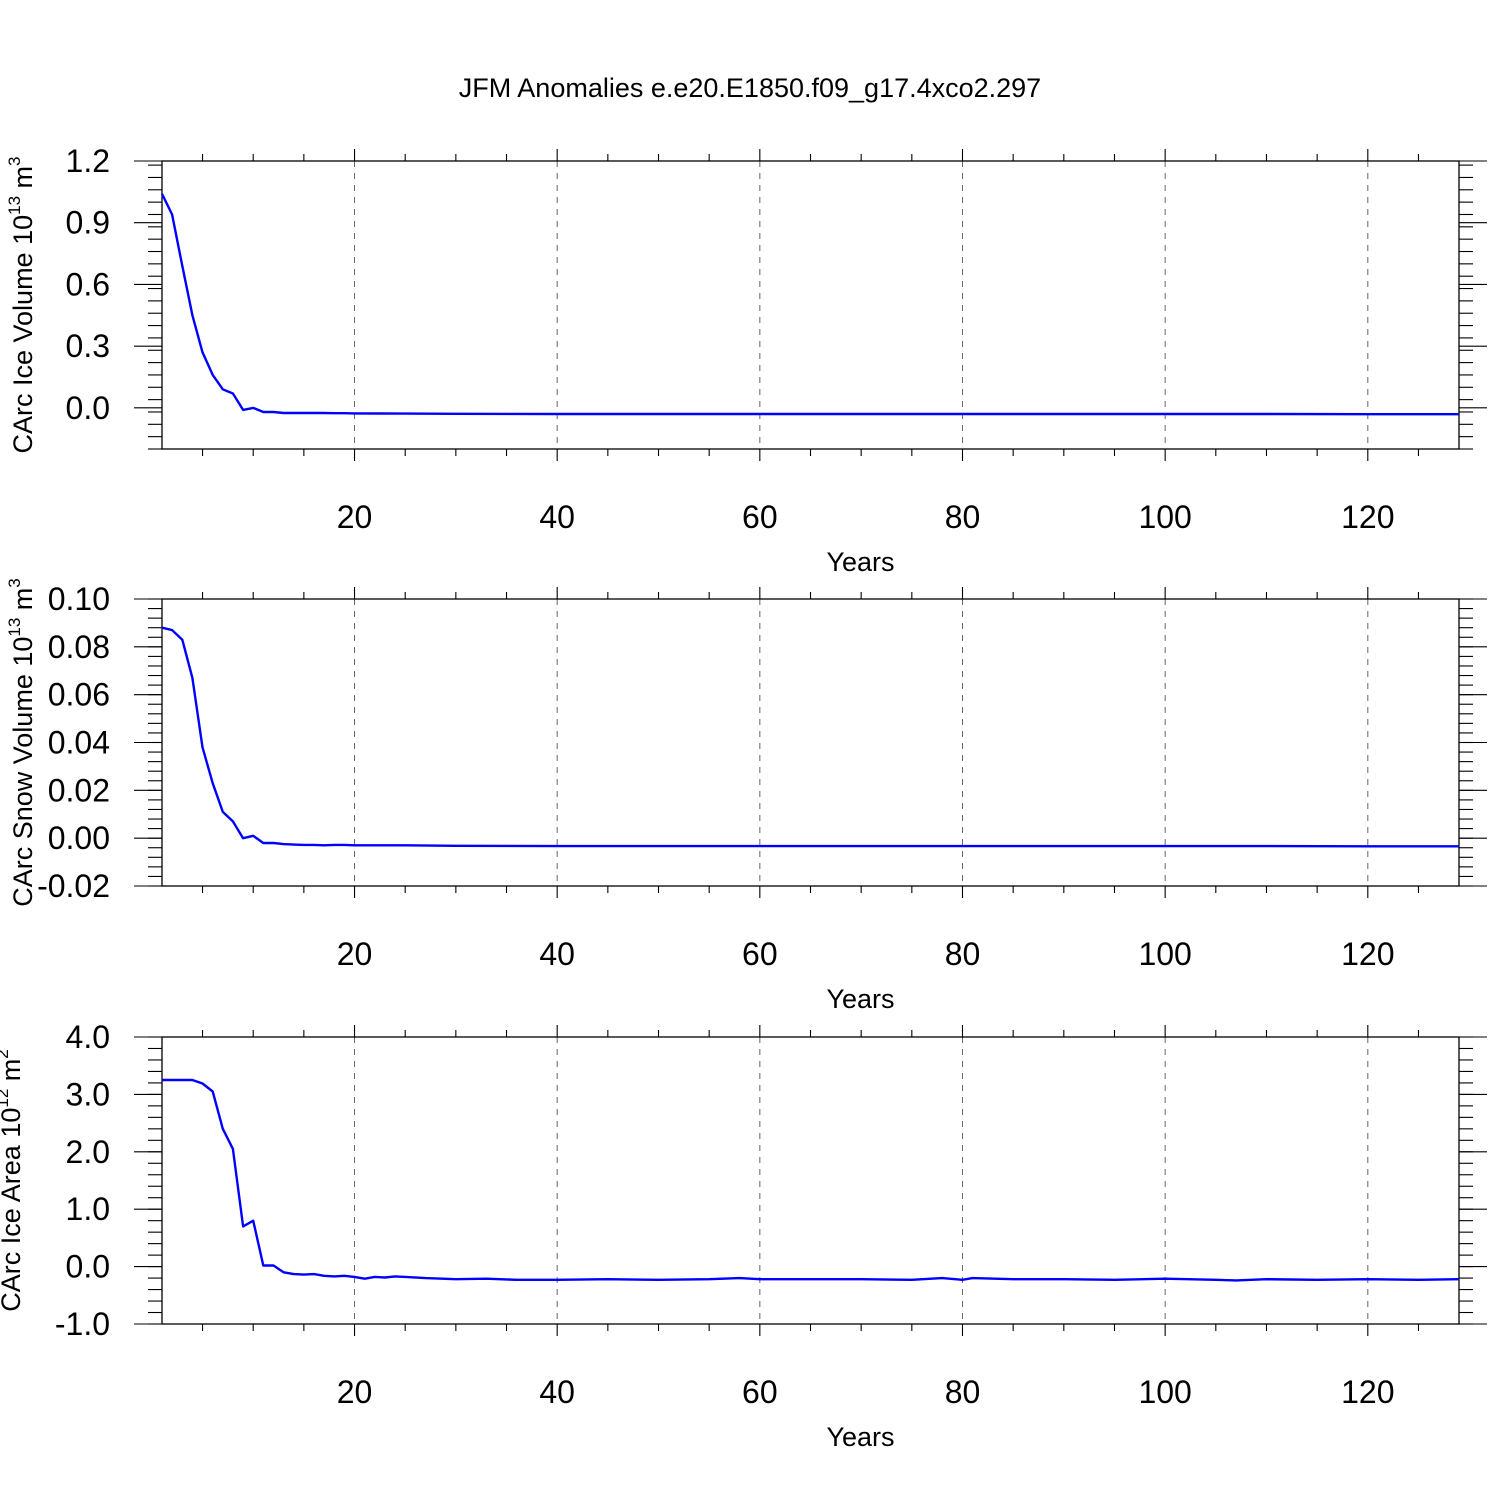  What do you see at coordinates (79, 647) in the screenshot?
I see `y-tick-label: 0.08` at bounding box center [79, 647].